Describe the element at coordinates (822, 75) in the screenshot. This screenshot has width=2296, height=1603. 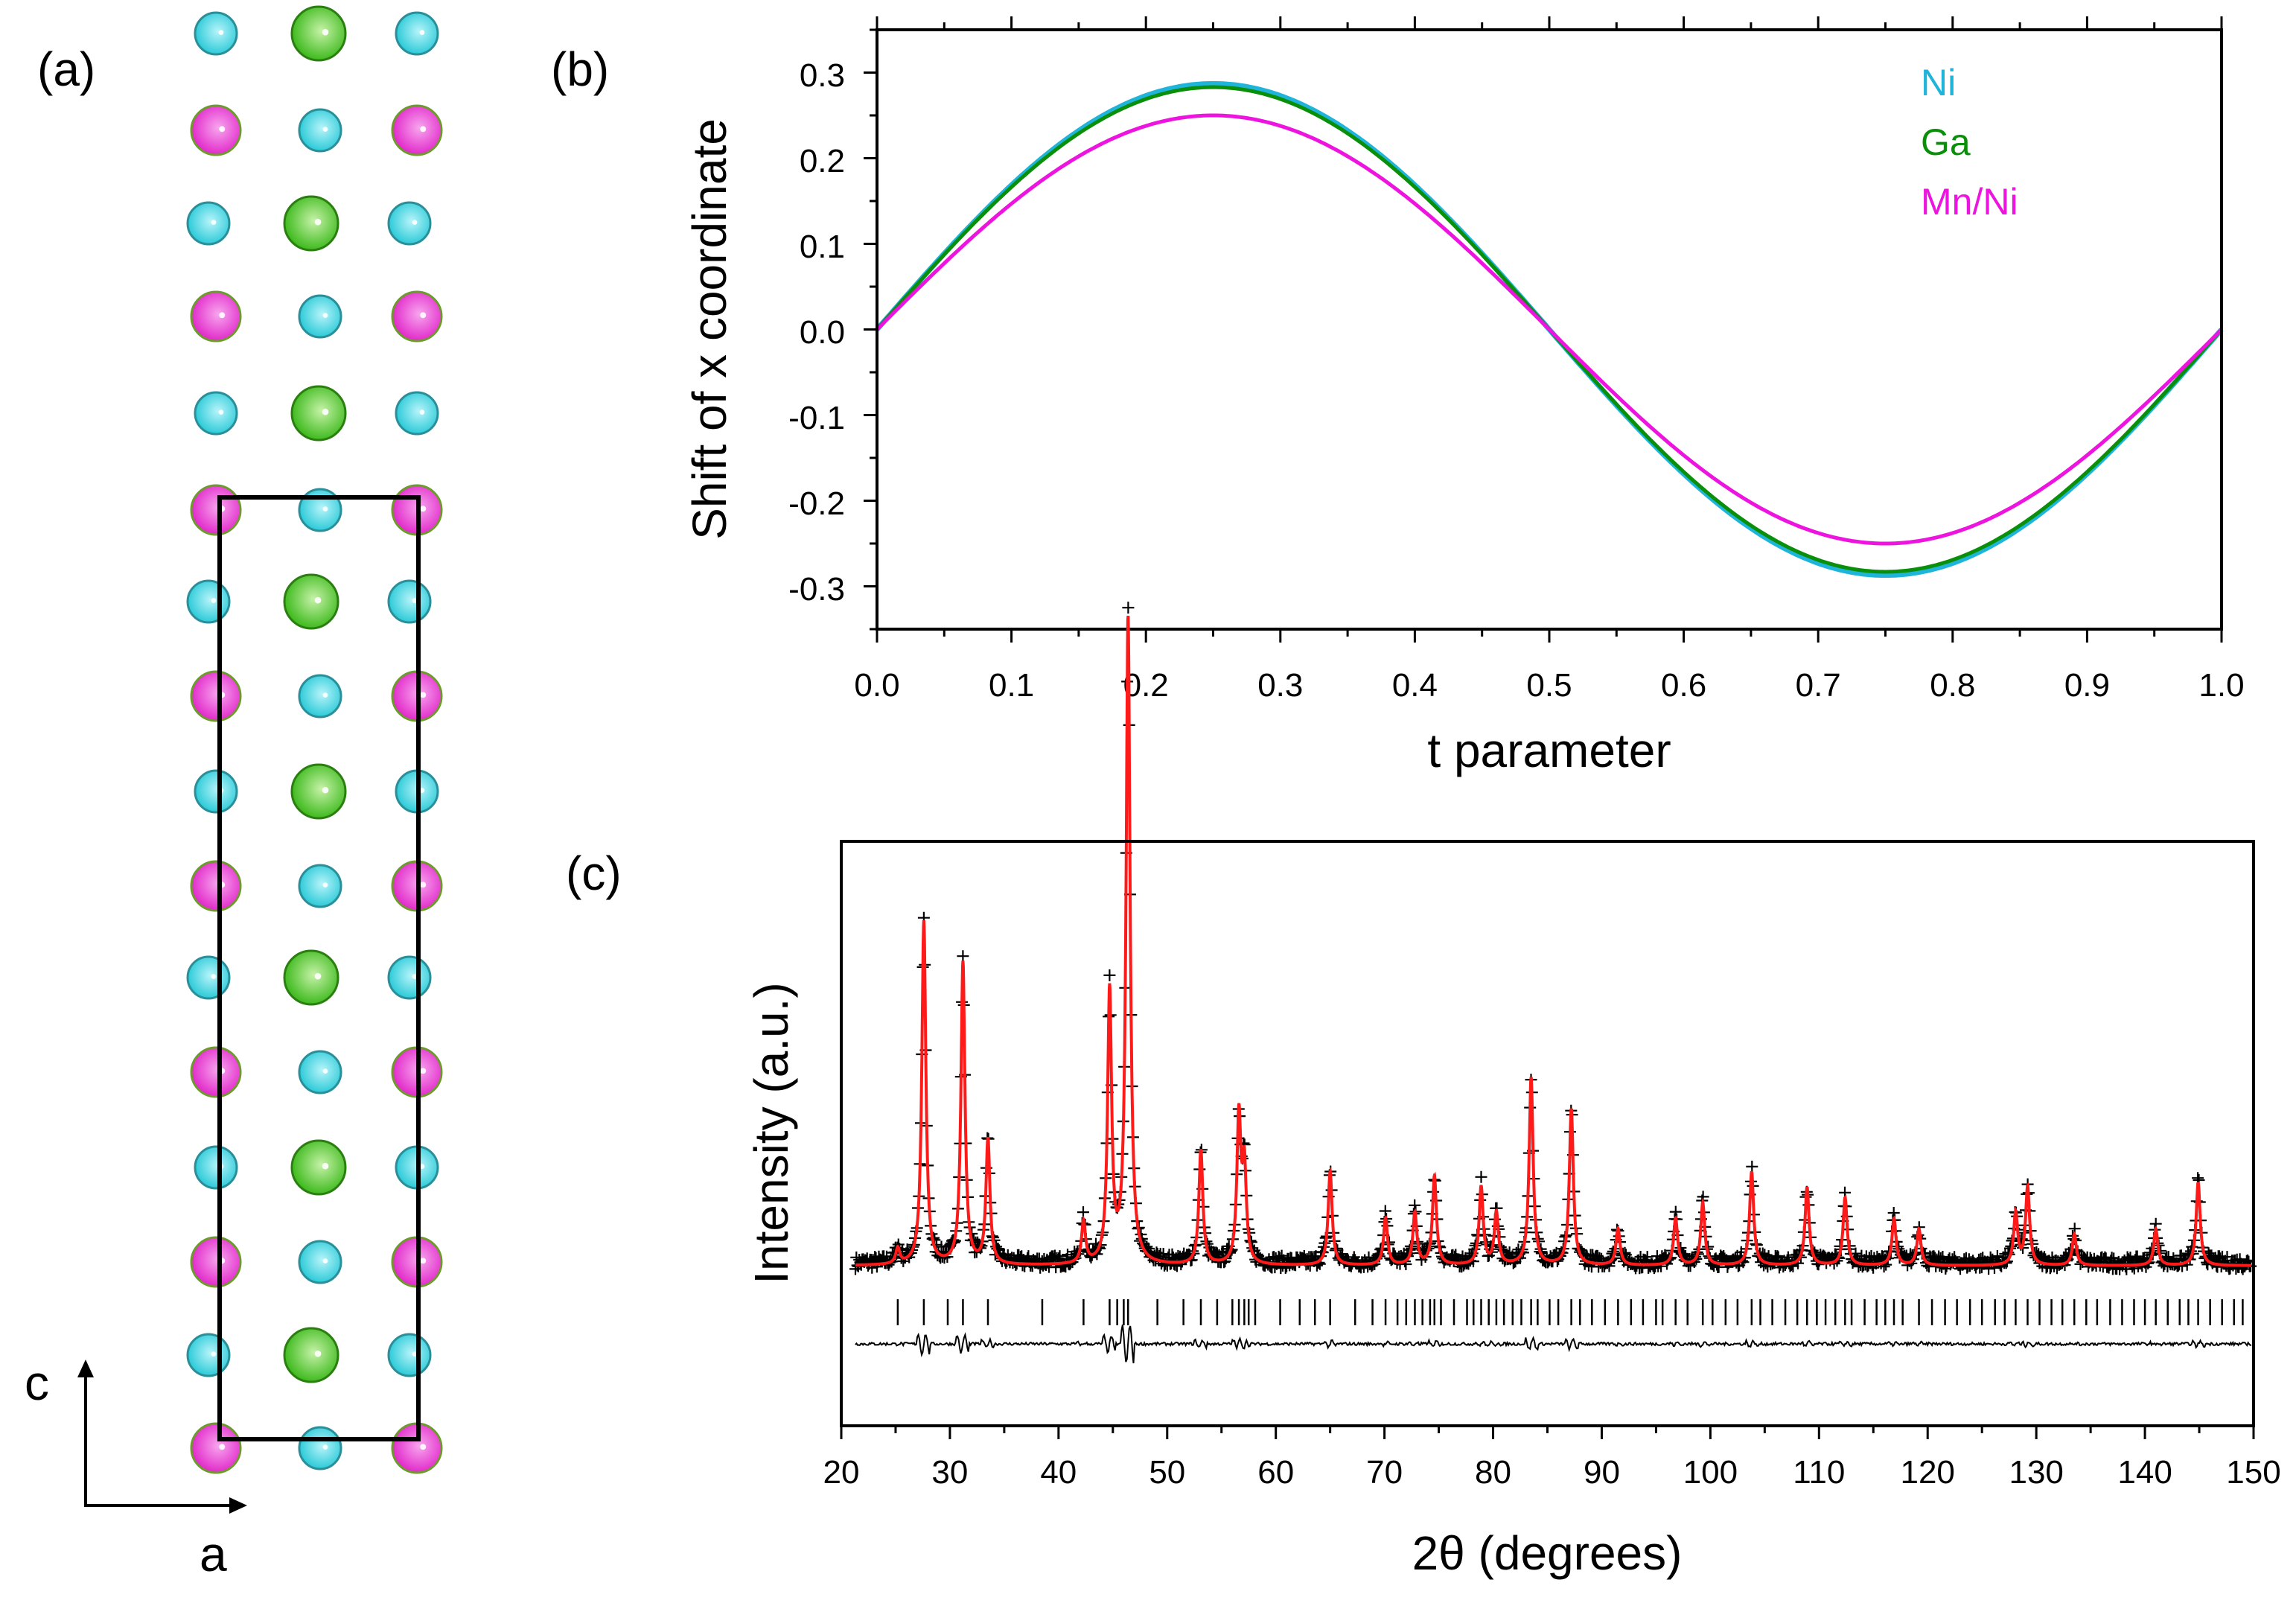
I see `b-y-tick-label: 0.3` at that location.